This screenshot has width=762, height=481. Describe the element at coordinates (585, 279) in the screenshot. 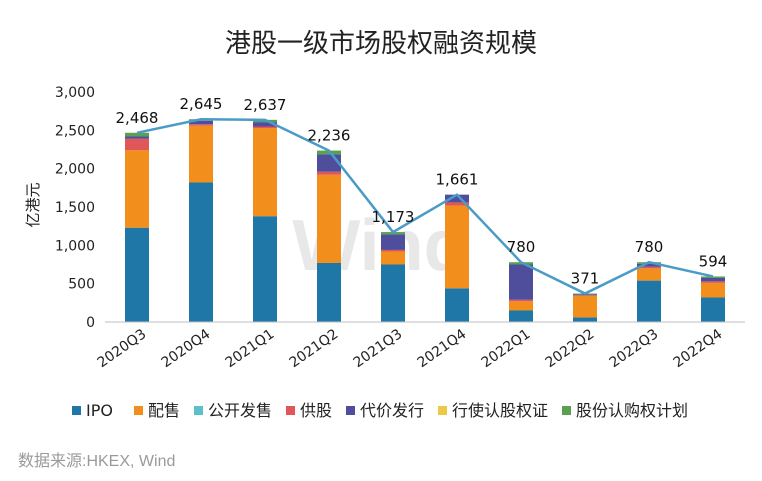

I see `data-label: 371` at that location.